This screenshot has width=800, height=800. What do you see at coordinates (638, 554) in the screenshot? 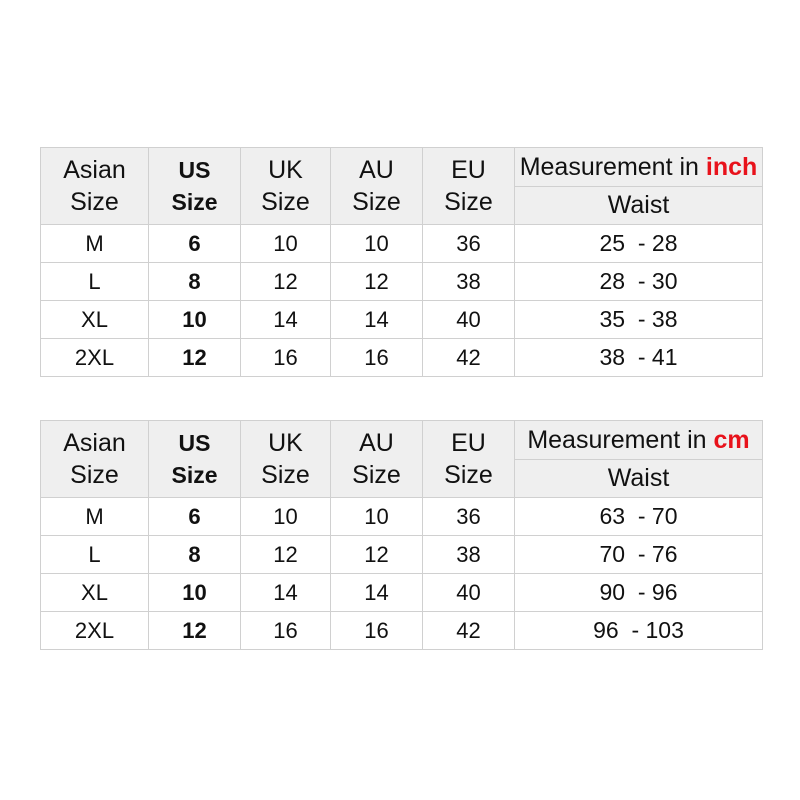
I see `cell-waist: 70 - 76` at bounding box center [638, 554].